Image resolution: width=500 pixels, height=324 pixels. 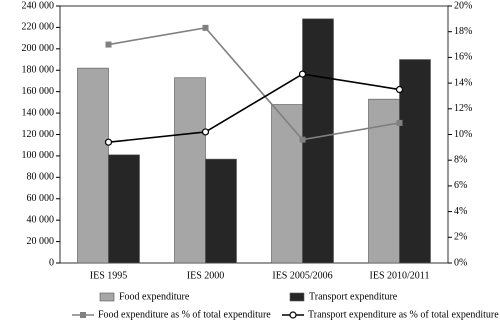 I want to click on y-tick-label: 120 000, so click(x=38, y=134).